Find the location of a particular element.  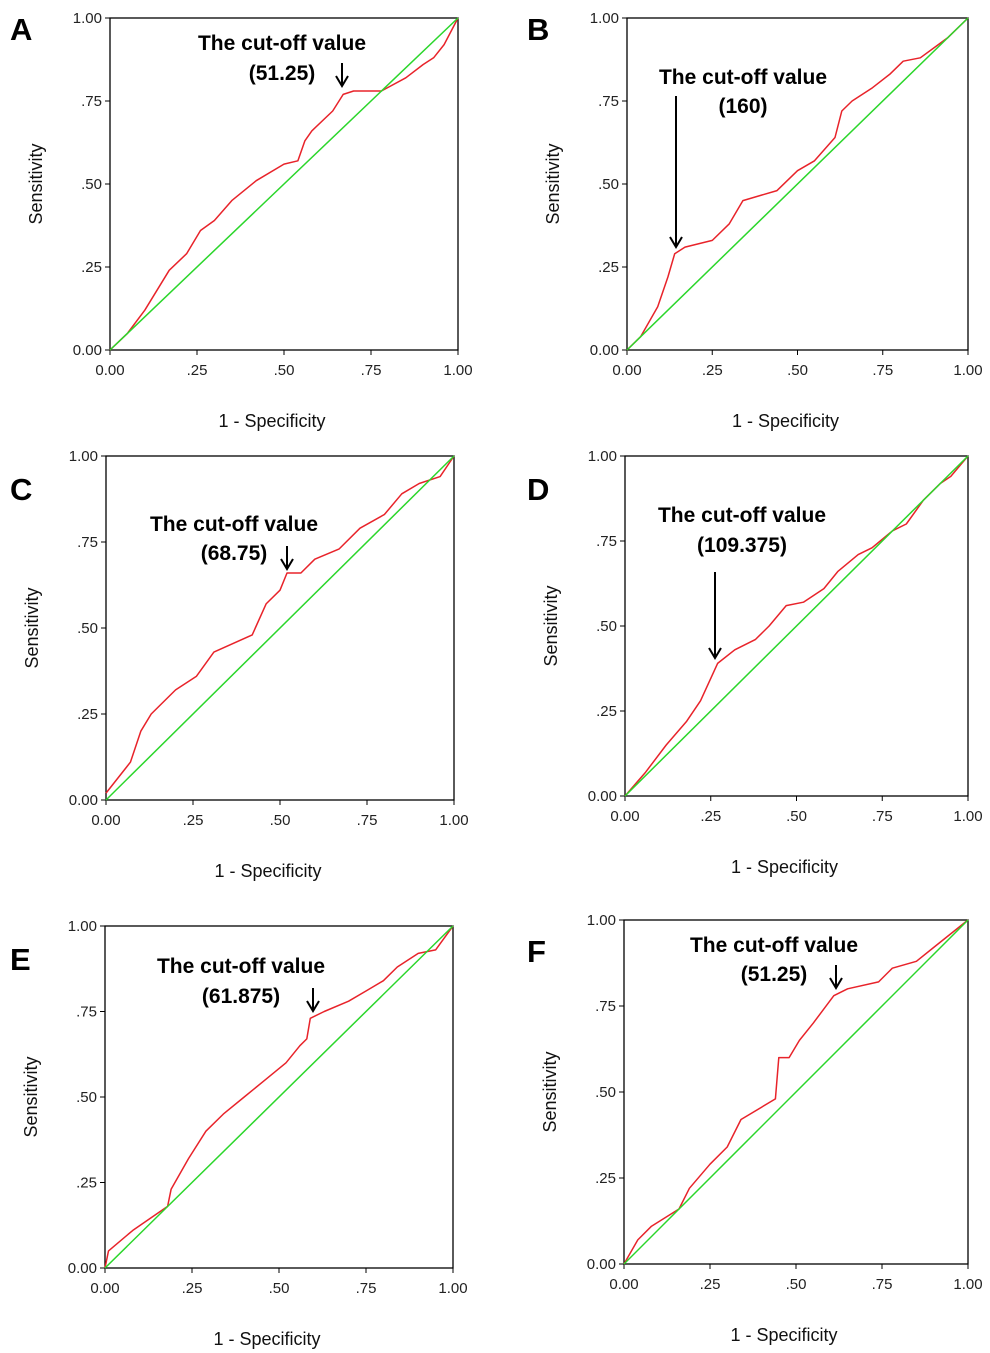

panel-letter: A is located at coordinates (21, 29).